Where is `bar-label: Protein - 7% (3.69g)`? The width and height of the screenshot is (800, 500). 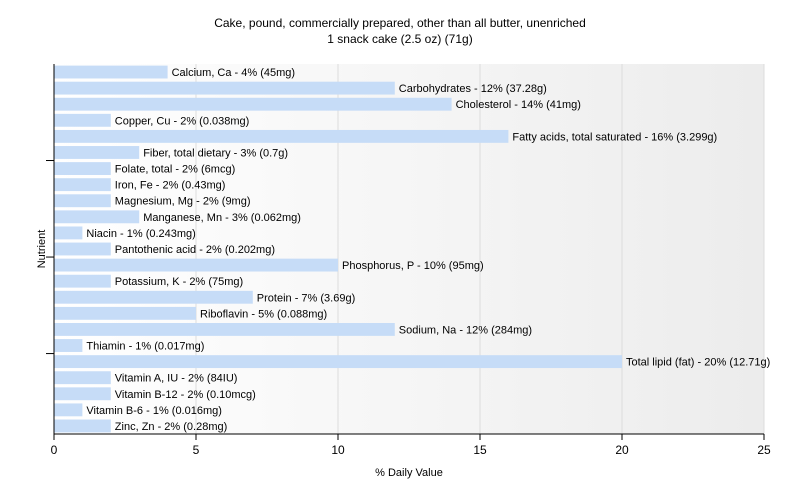
bar-label: Protein - 7% (3.69g) is located at coordinates (306, 298).